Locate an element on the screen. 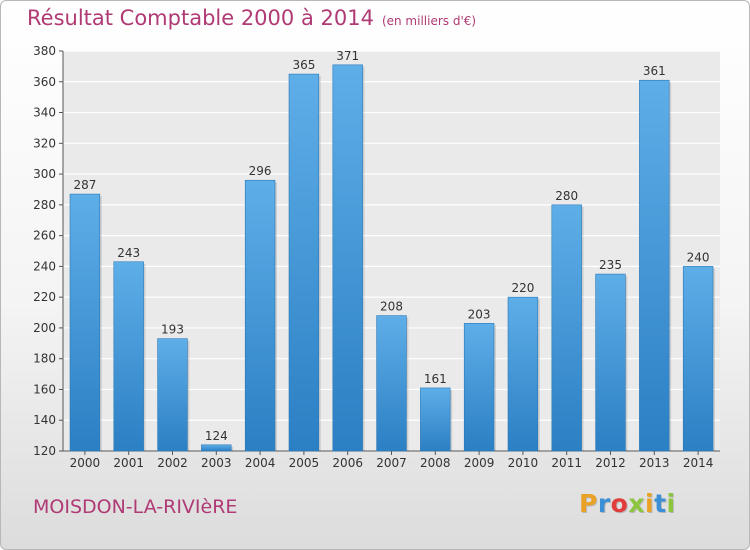 The width and height of the screenshot is (750, 550). data-label-2004: 296 is located at coordinates (260, 171).